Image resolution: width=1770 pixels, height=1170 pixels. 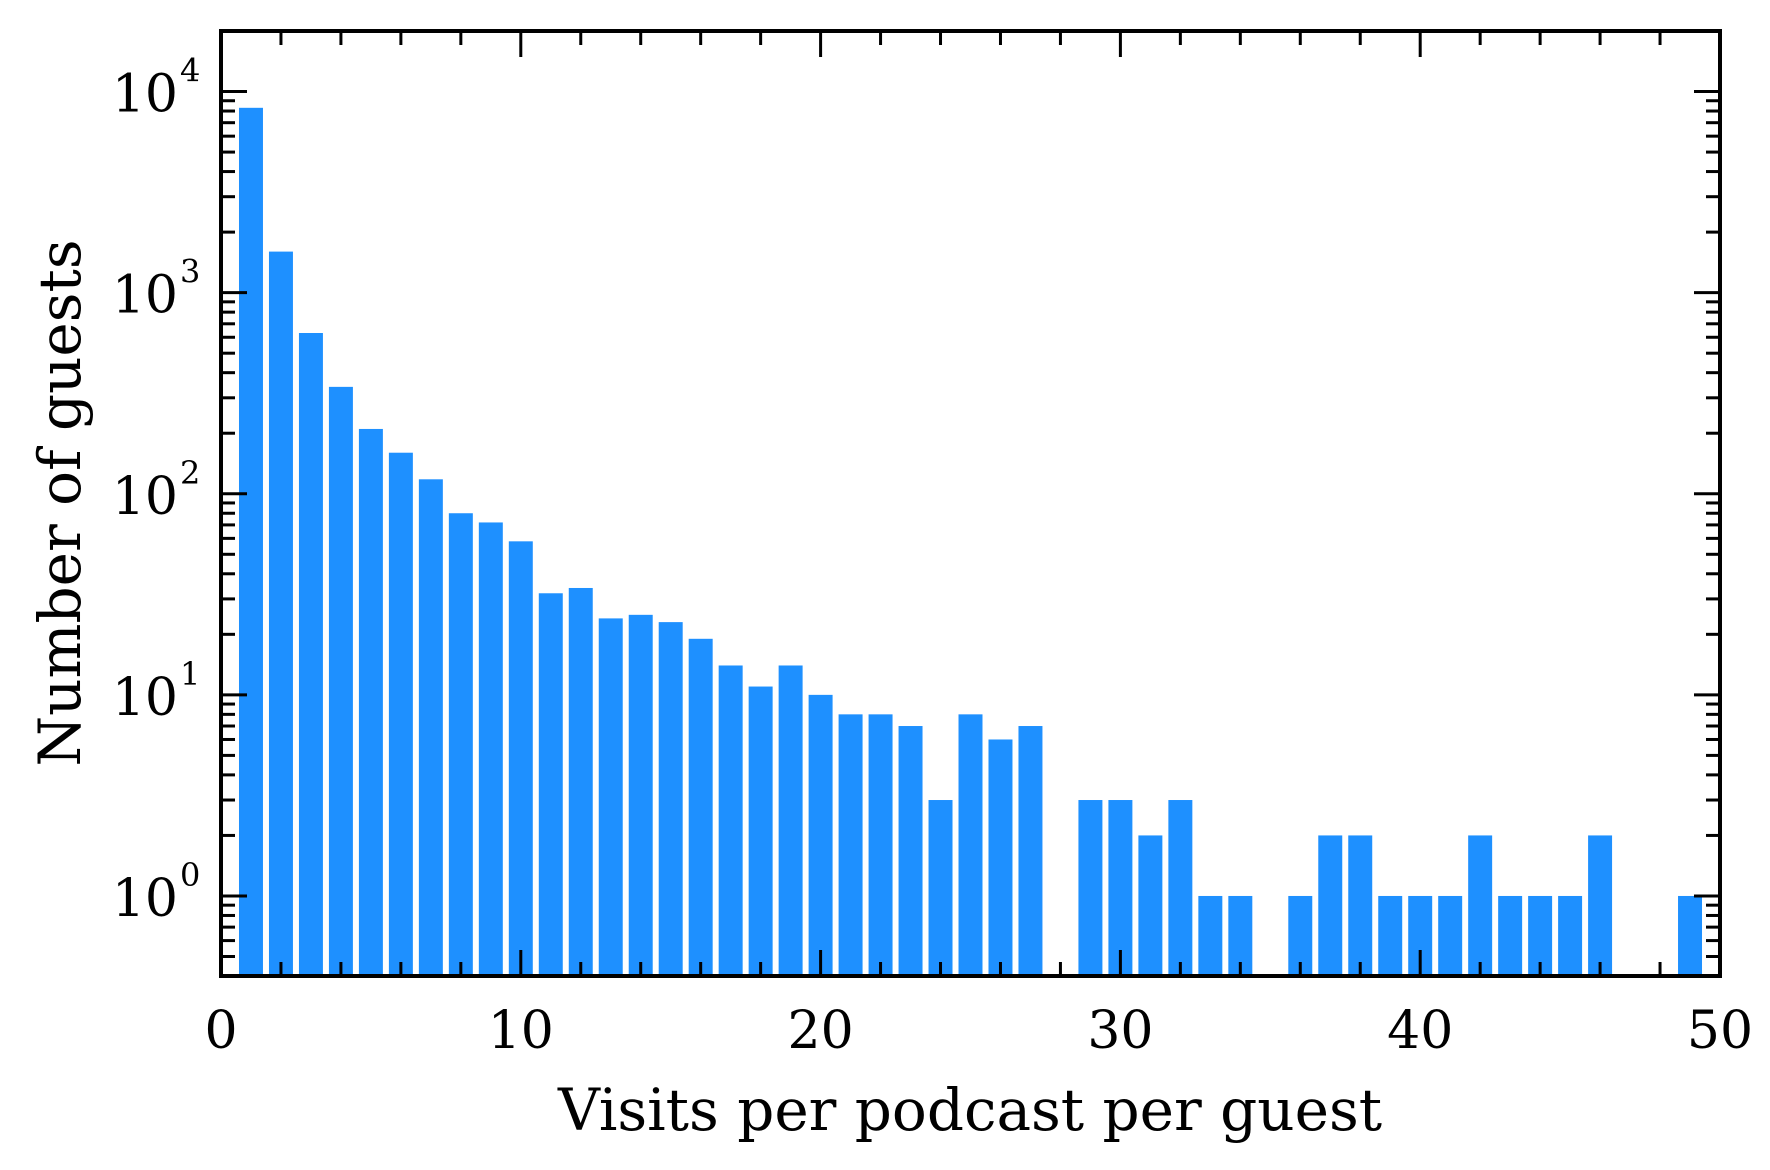 What do you see at coordinates (969, 1110) in the screenshot?
I see `x-axis-title: Visits per podcast per guest` at bounding box center [969, 1110].